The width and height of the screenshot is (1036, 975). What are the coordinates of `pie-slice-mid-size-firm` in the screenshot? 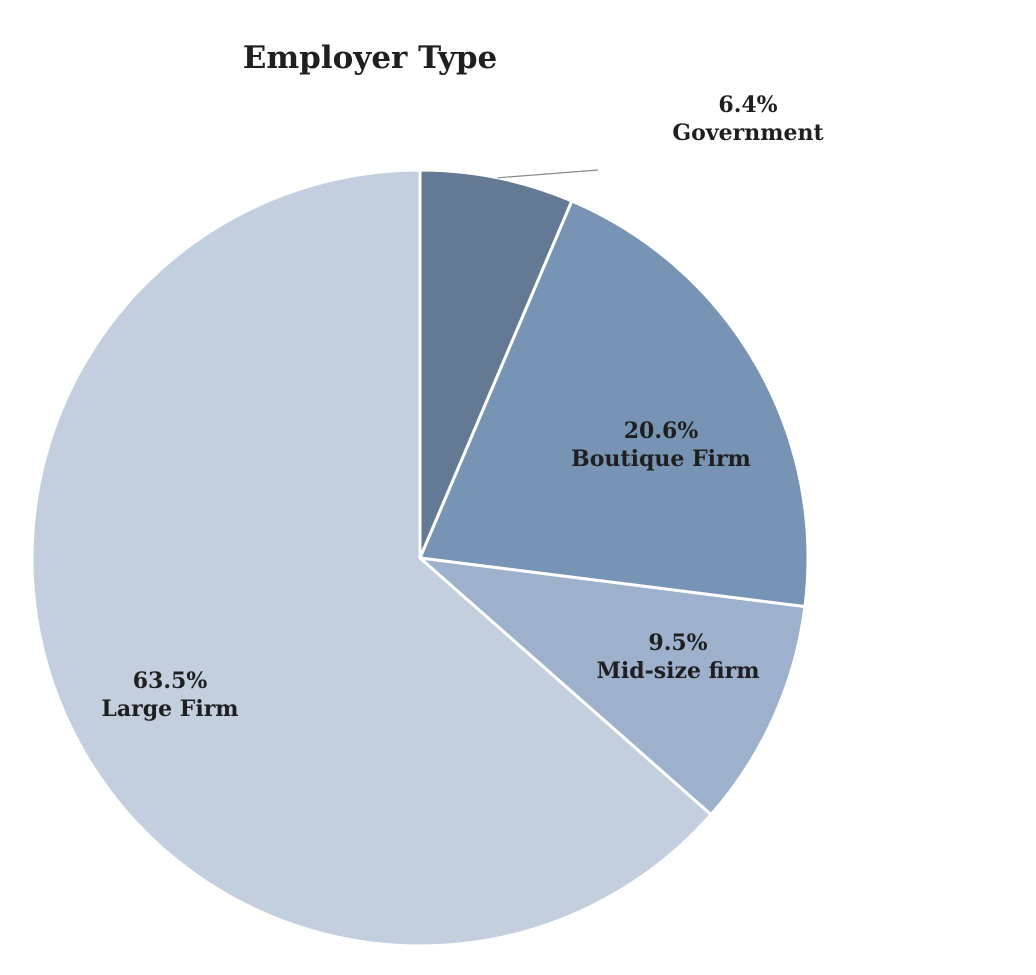 It's located at (612, 686).